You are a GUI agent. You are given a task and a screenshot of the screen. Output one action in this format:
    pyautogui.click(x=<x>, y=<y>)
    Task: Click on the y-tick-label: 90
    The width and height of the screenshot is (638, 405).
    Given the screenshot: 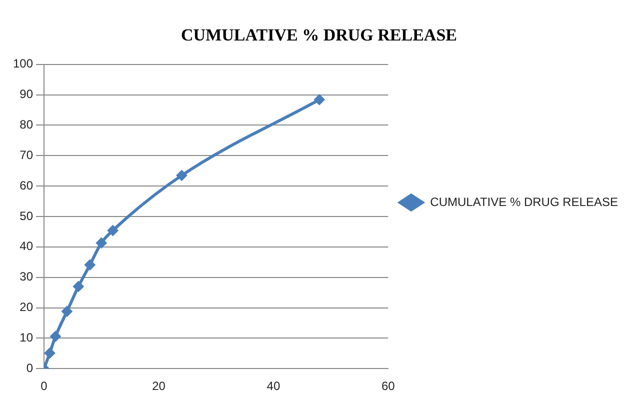 What is the action you would take?
    pyautogui.click(x=27, y=94)
    